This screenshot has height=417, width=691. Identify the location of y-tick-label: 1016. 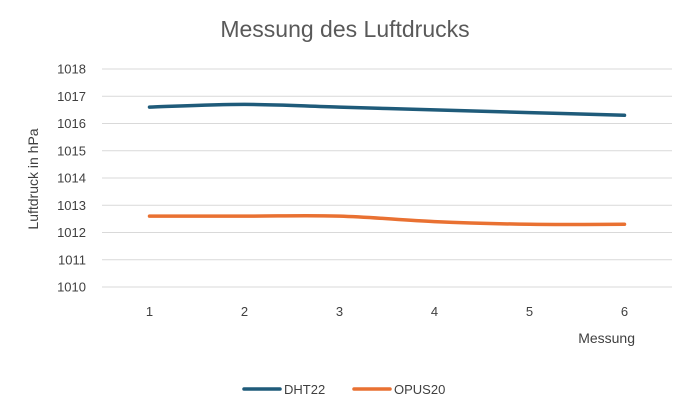
(71, 123).